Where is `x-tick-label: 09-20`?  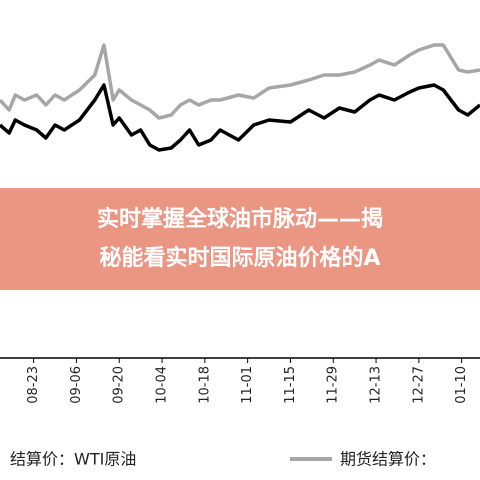 x-tick-label: 09-20 is located at coordinates (119, 385).